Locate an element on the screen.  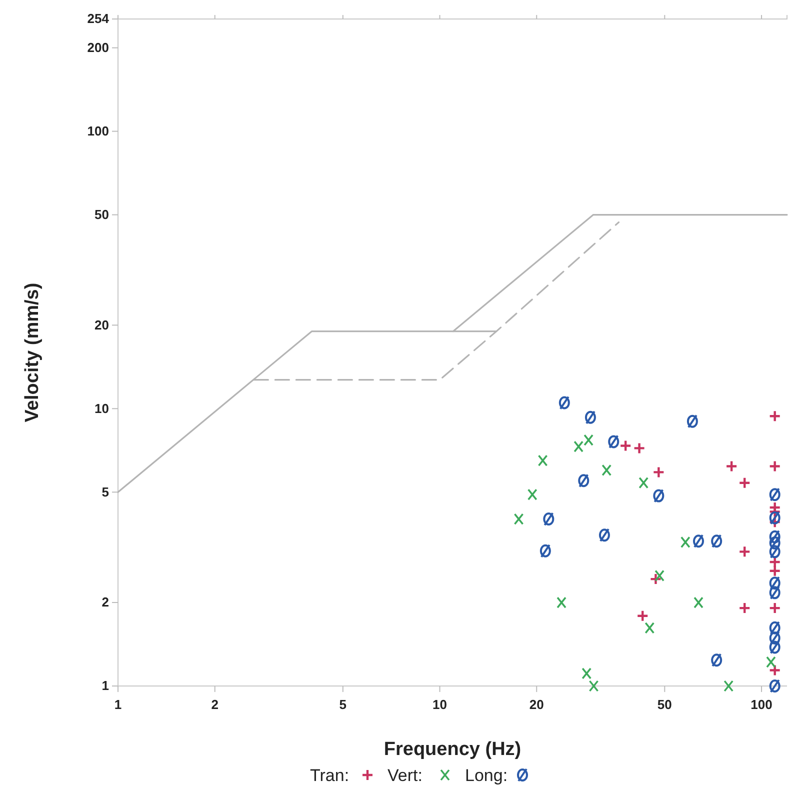
y-tick-label: 50 is located at coordinates (101, 214).